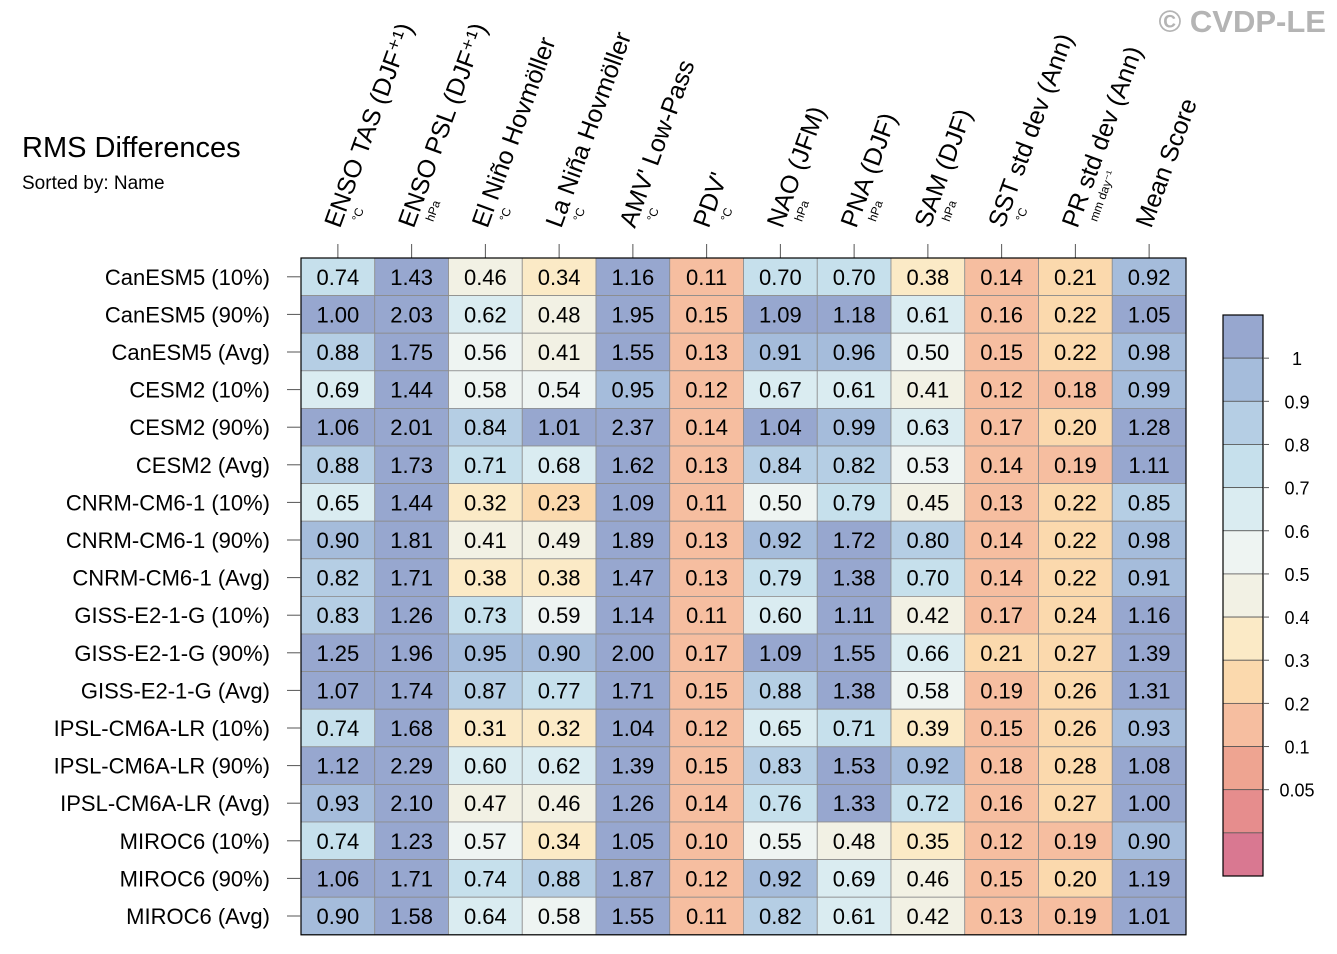 This screenshot has width=1337, height=954. What do you see at coordinates (1242, 21) in the screenshot?
I see `watermark: © CVDP-LE` at bounding box center [1242, 21].